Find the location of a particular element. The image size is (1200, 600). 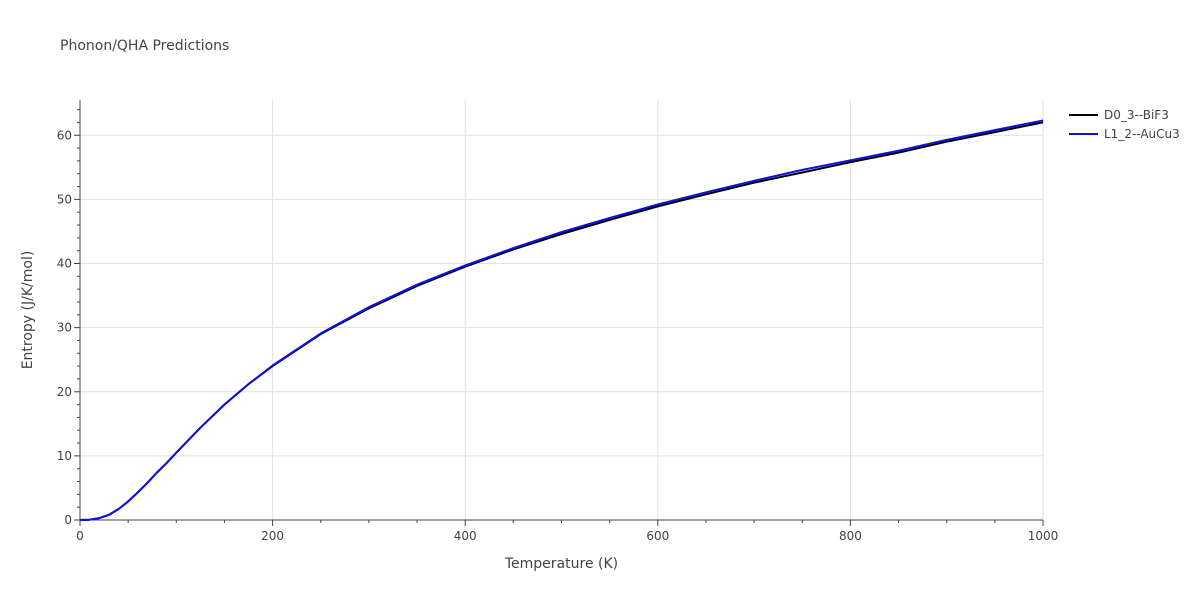

y-tick-label: 50 is located at coordinates (64, 199).